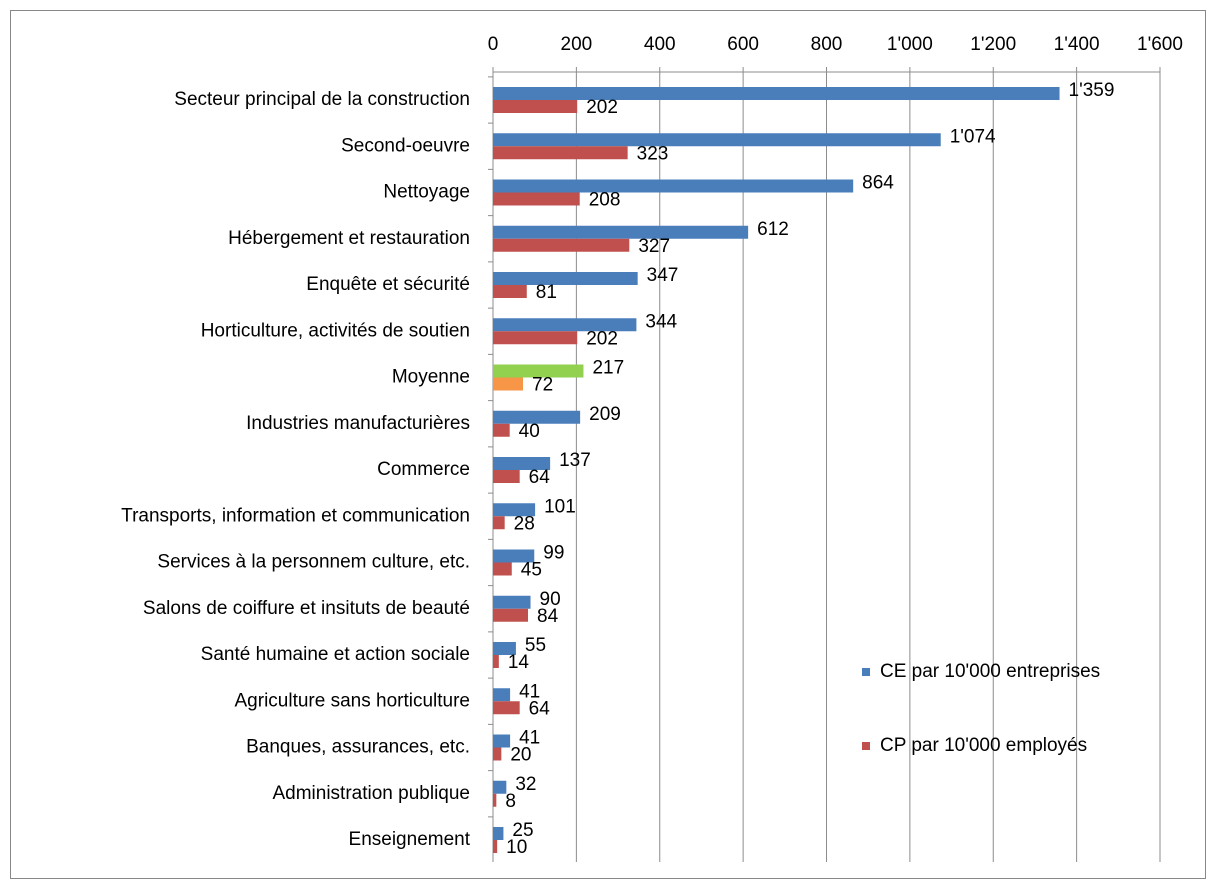 The height and width of the screenshot is (880, 1207). What do you see at coordinates (335, 654) in the screenshot?
I see `y-tick-label: Santé humaine et action sociale` at bounding box center [335, 654].